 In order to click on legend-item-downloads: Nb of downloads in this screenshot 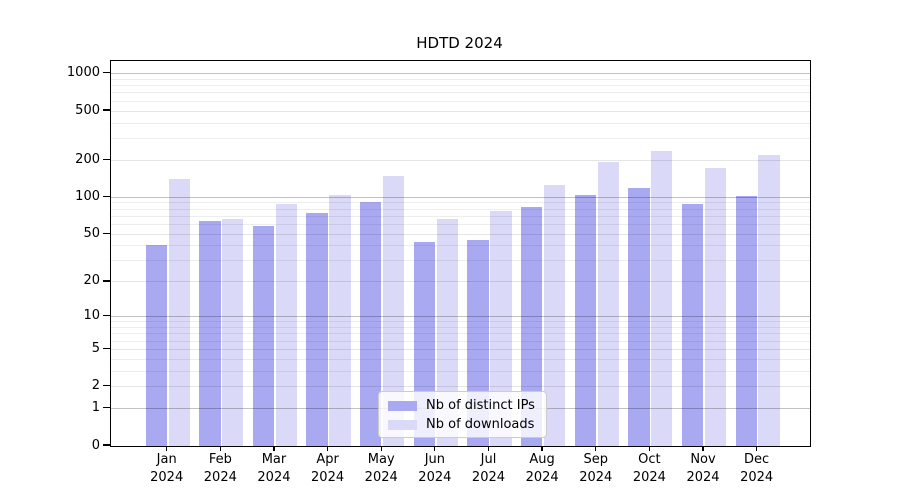, I will do `click(462, 424)`.